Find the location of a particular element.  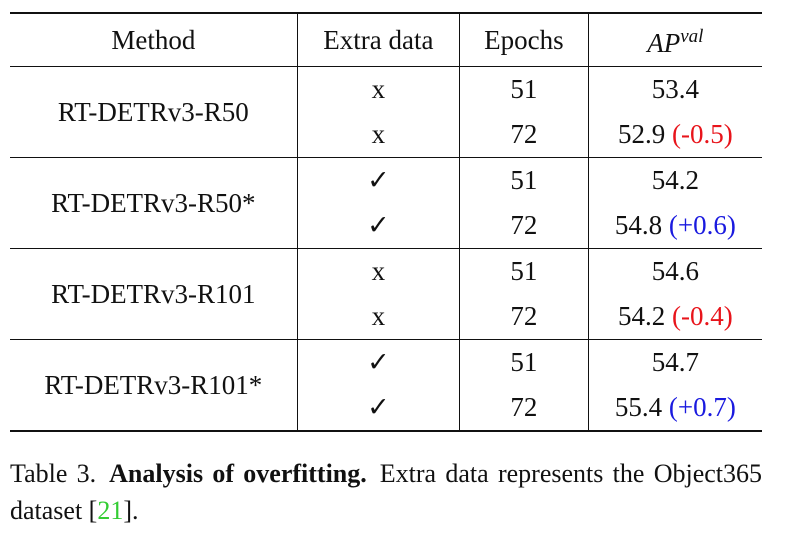

header-row: Method Extra data Epochs APval is located at coordinates (386, 39).